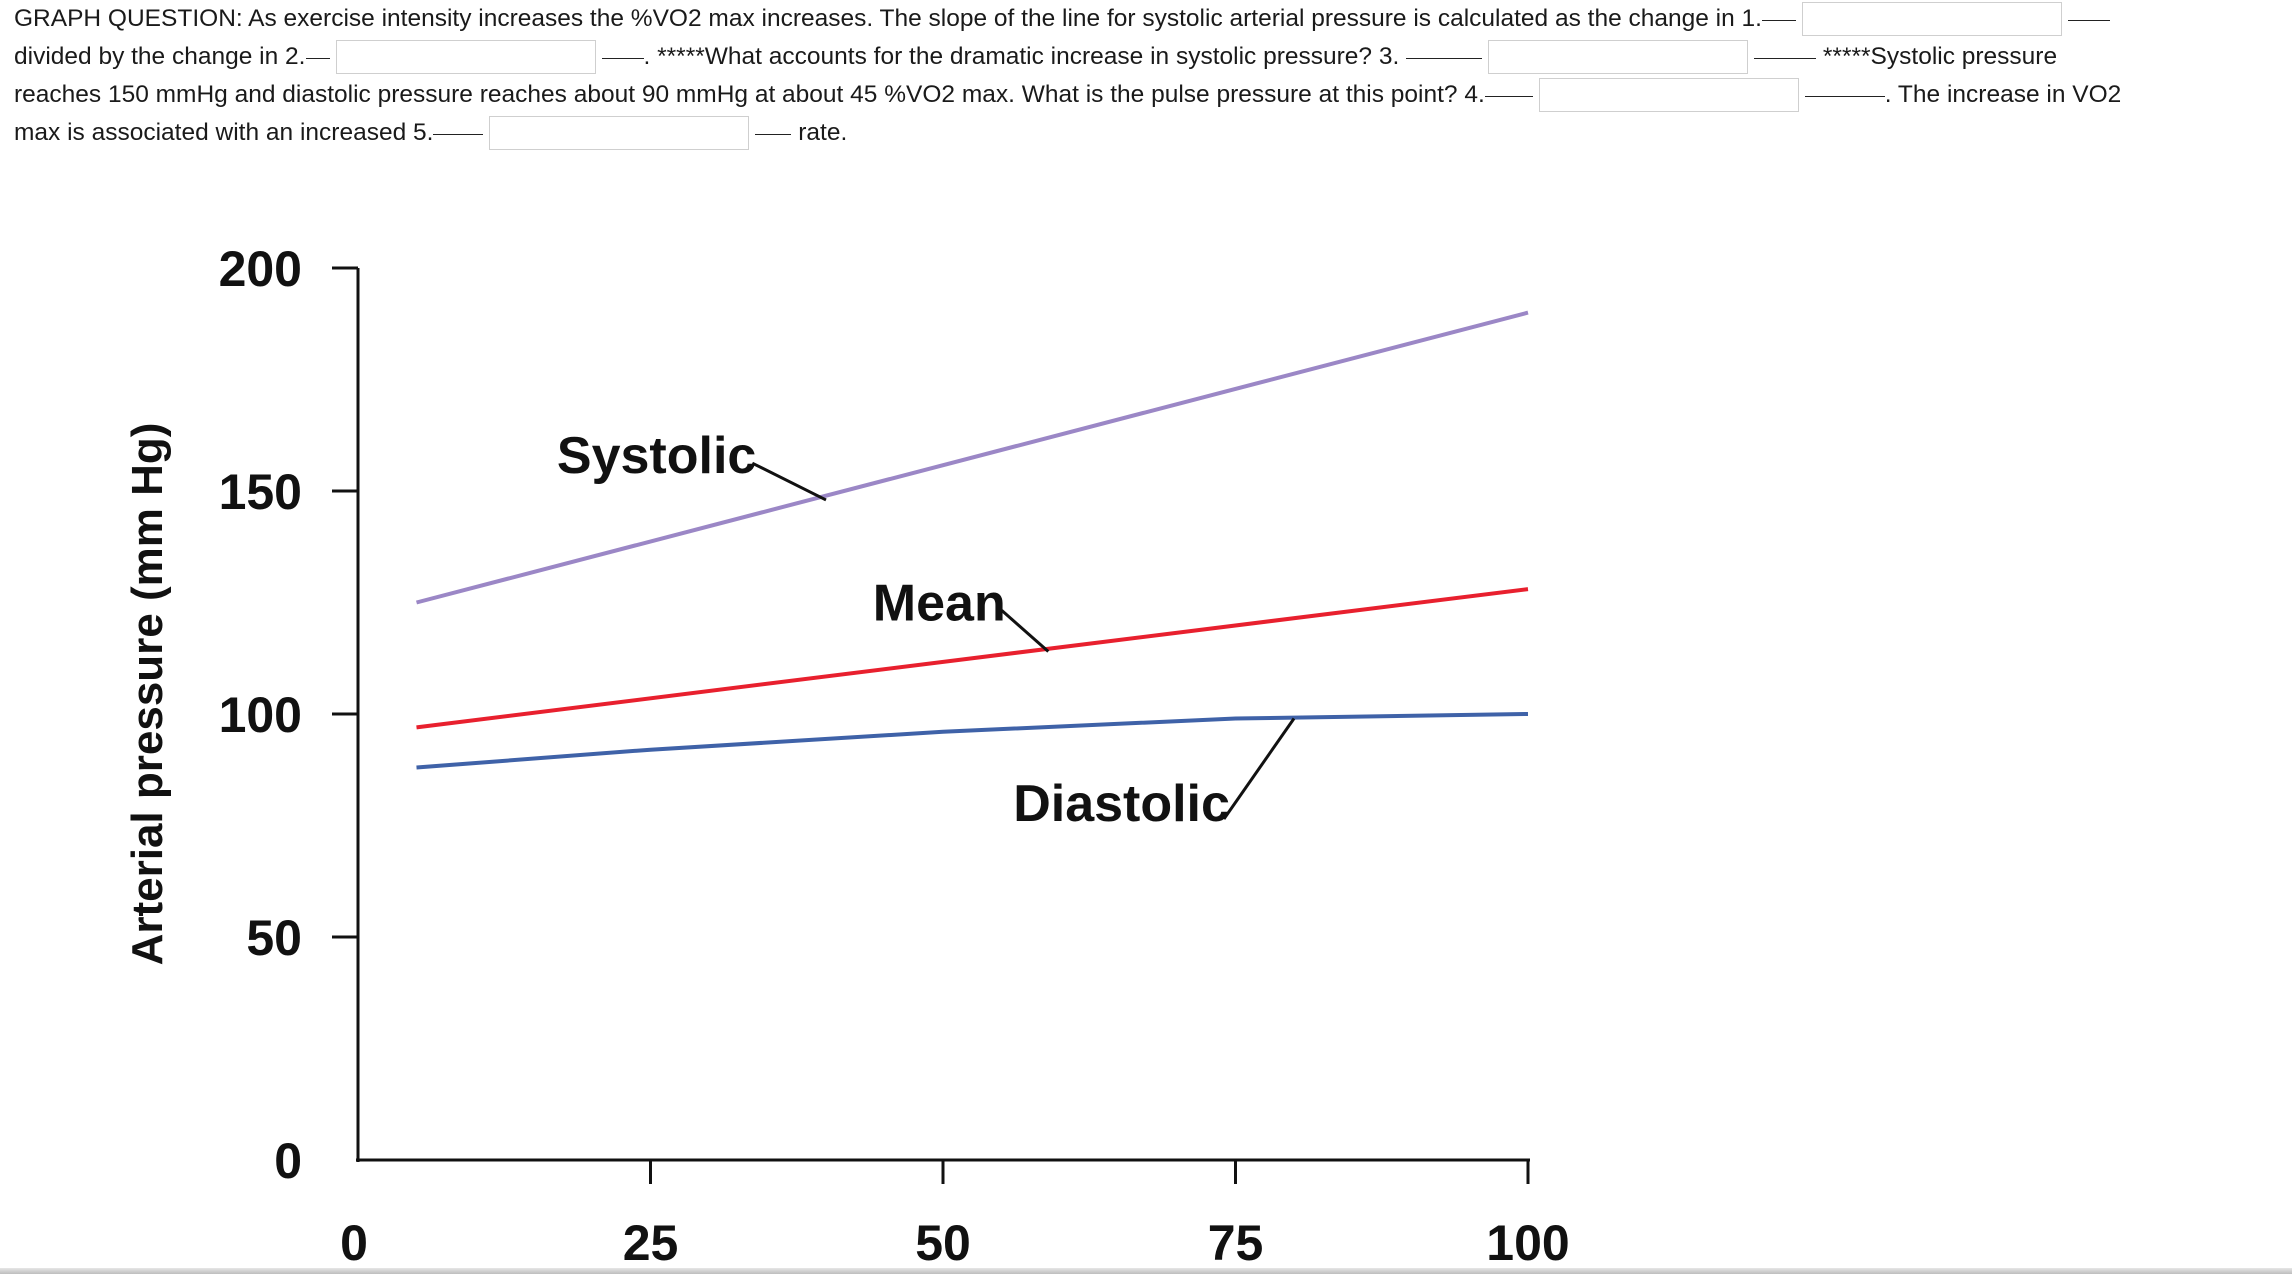  I want to click on window-bottom-bar, so click(1146, 1271).